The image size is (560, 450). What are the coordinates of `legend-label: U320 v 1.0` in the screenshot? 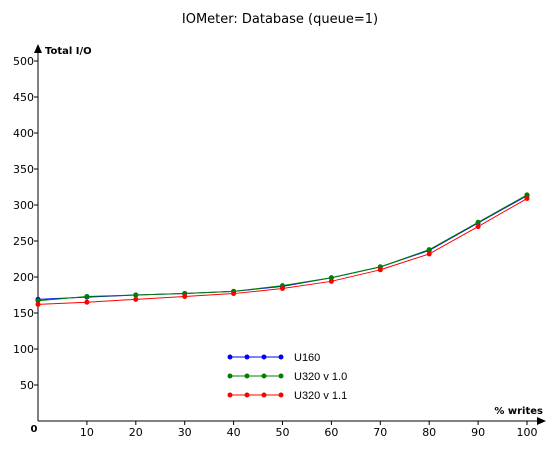 It's located at (320, 377).